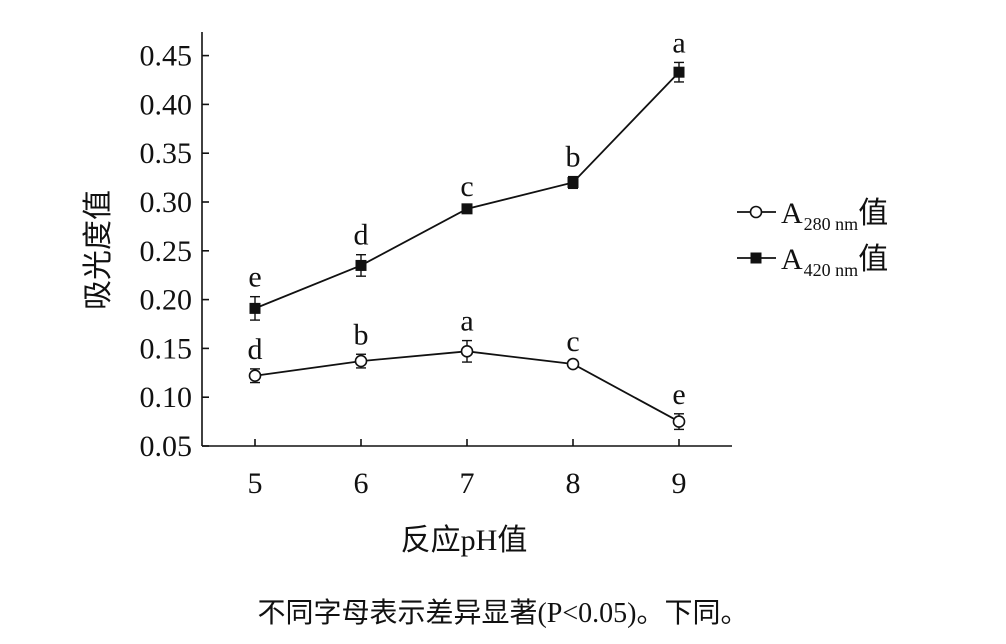  What do you see at coordinates (467, 483) in the screenshot?
I see `x-tick-label-2: 7` at bounding box center [467, 483].